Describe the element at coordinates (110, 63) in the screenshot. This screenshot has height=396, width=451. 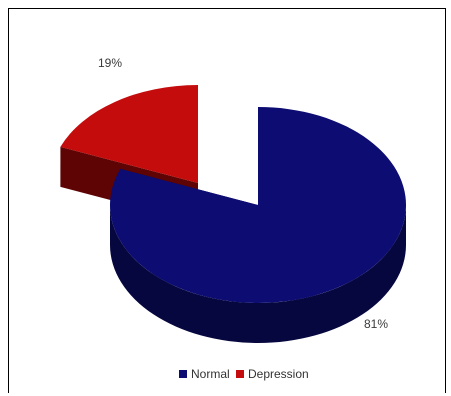
I see `data-label-depression: 19%` at that location.